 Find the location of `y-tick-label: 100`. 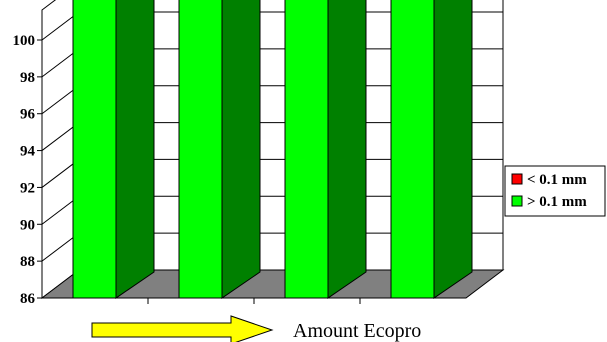

y-tick-label: 100 is located at coordinates (24, 41).